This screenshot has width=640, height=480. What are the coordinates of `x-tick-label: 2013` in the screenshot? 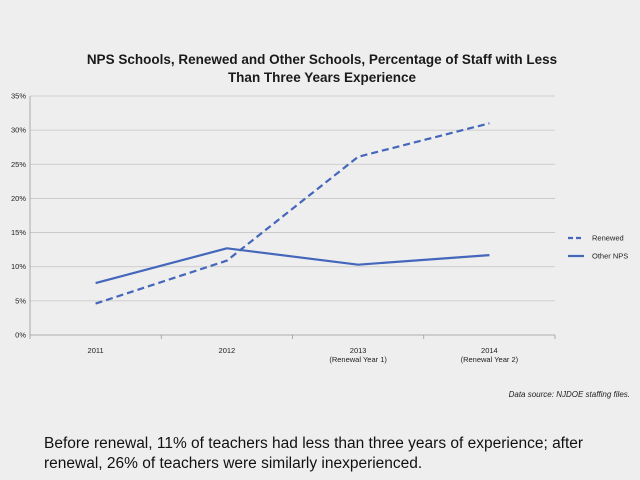 It's located at (358, 350).